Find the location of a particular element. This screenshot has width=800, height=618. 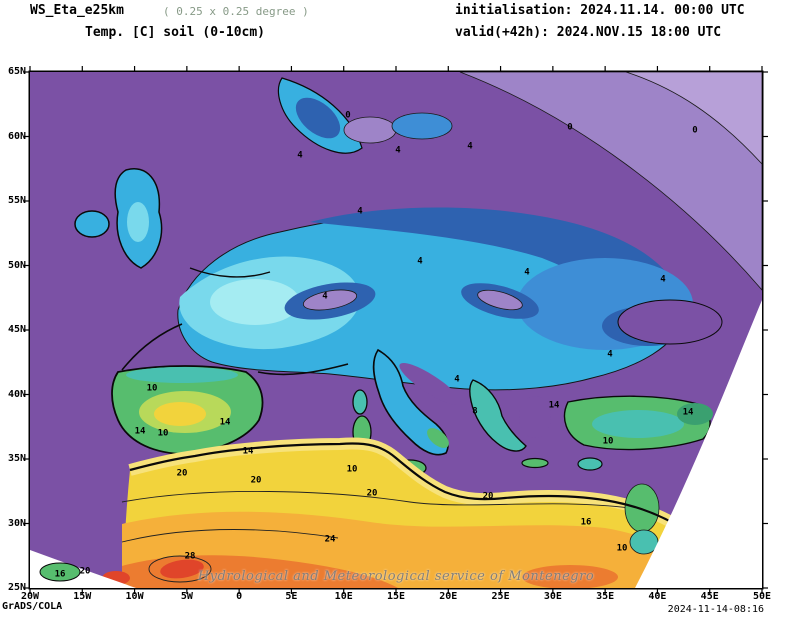

region-france-pale is located at coordinates (255, 302).